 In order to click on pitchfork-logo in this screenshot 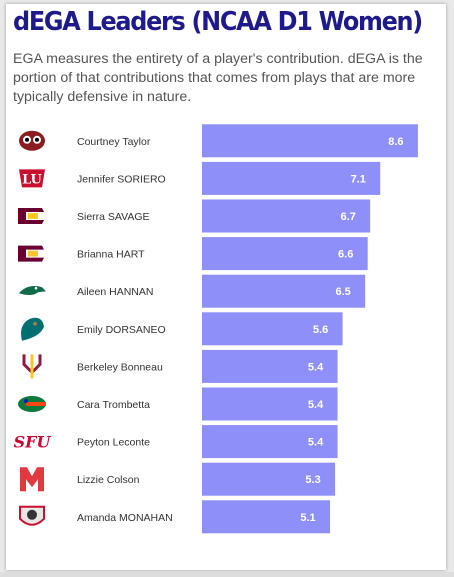, I will do `click(32, 366)`.